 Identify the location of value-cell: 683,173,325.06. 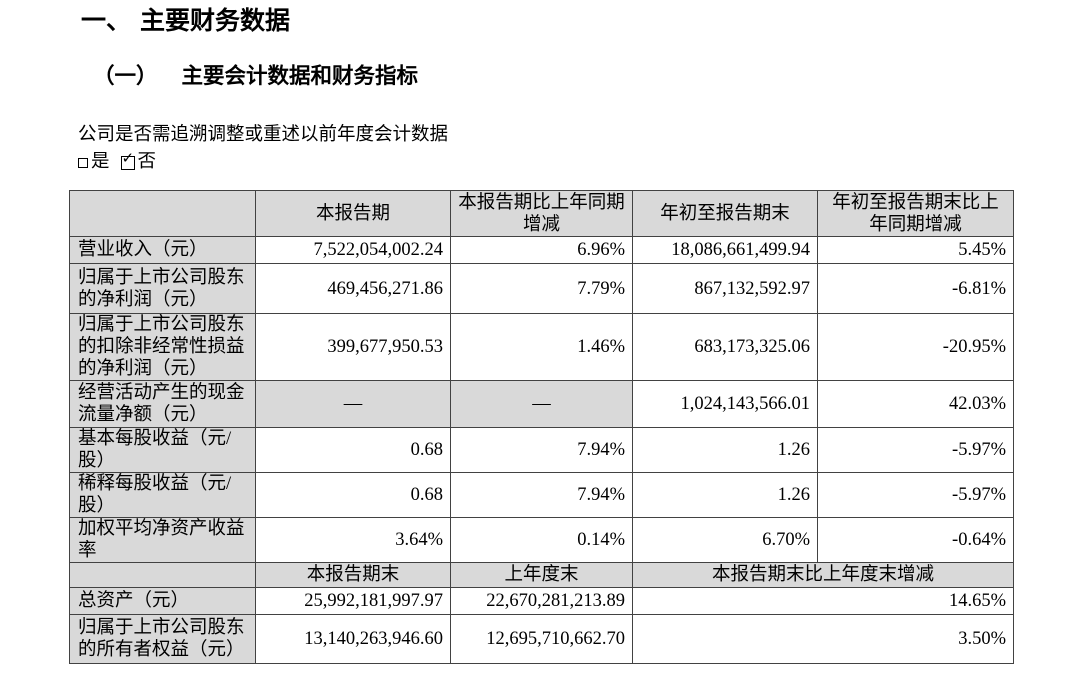
(725, 347).